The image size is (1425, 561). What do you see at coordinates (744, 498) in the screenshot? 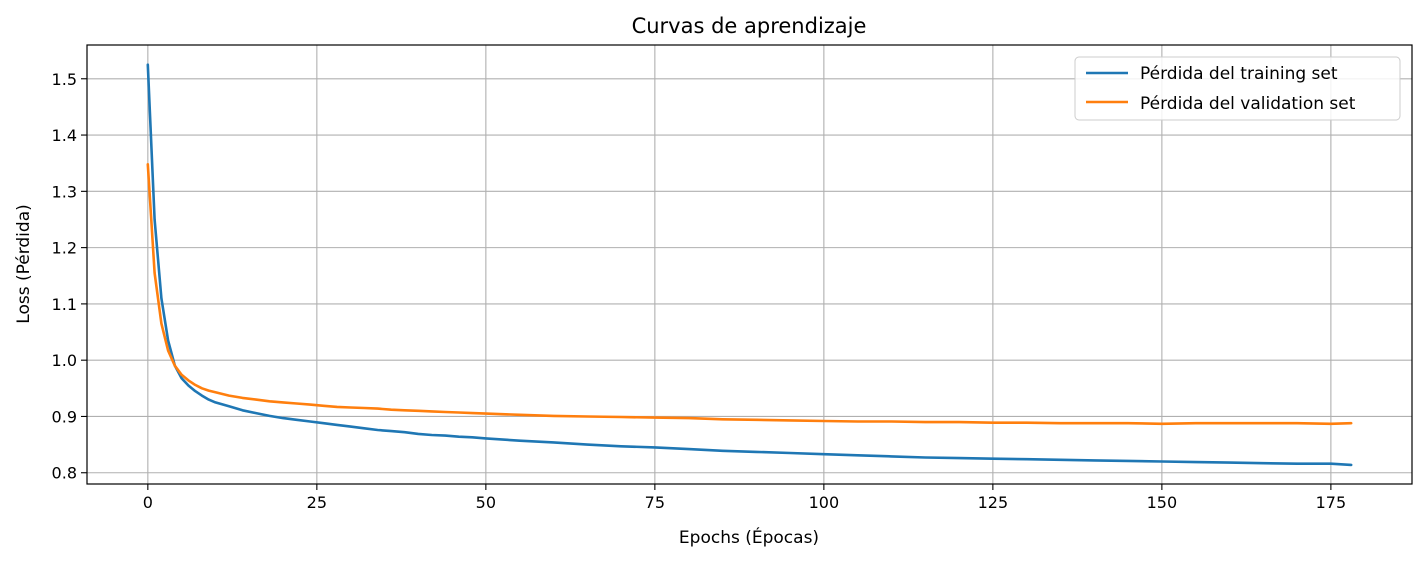
I see `x-axis-ticks: 0 25 50 75 100 125 150 175` at bounding box center [744, 498].